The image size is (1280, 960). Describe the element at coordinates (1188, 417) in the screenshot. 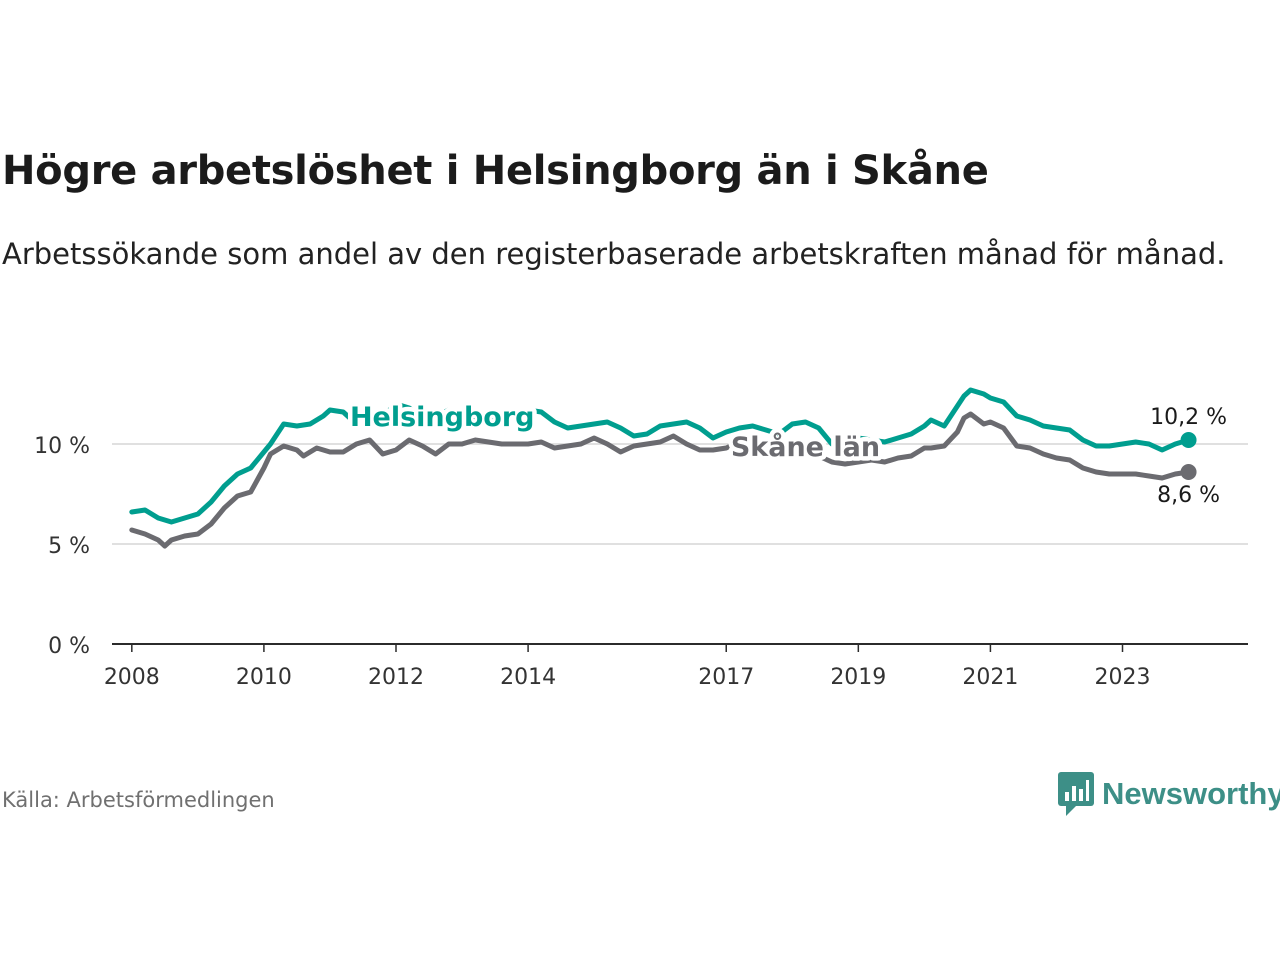

I see `end-value-label-helsingborg: 10,2 %` at that location.